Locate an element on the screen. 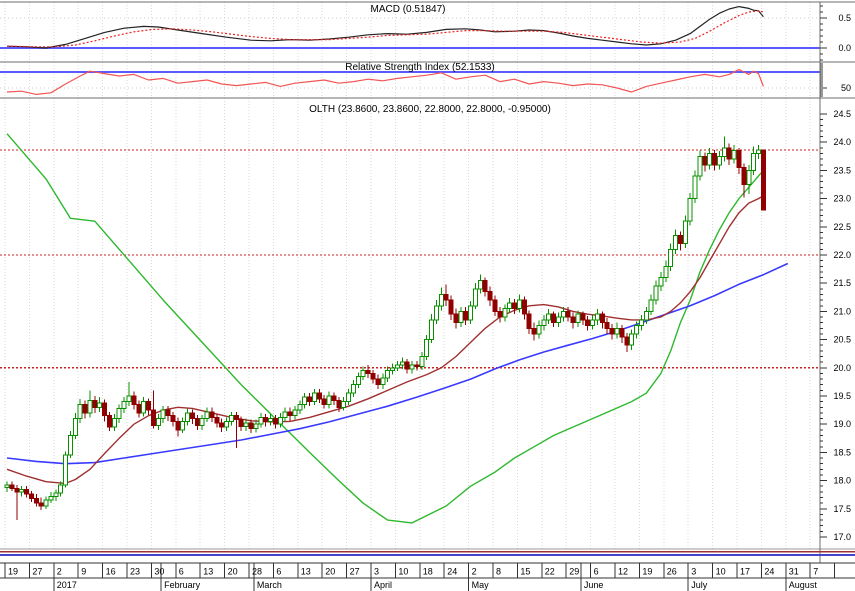 The height and width of the screenshot is (591, 855). price-axis-label: 22.5 is located at coordinates (842, 227).